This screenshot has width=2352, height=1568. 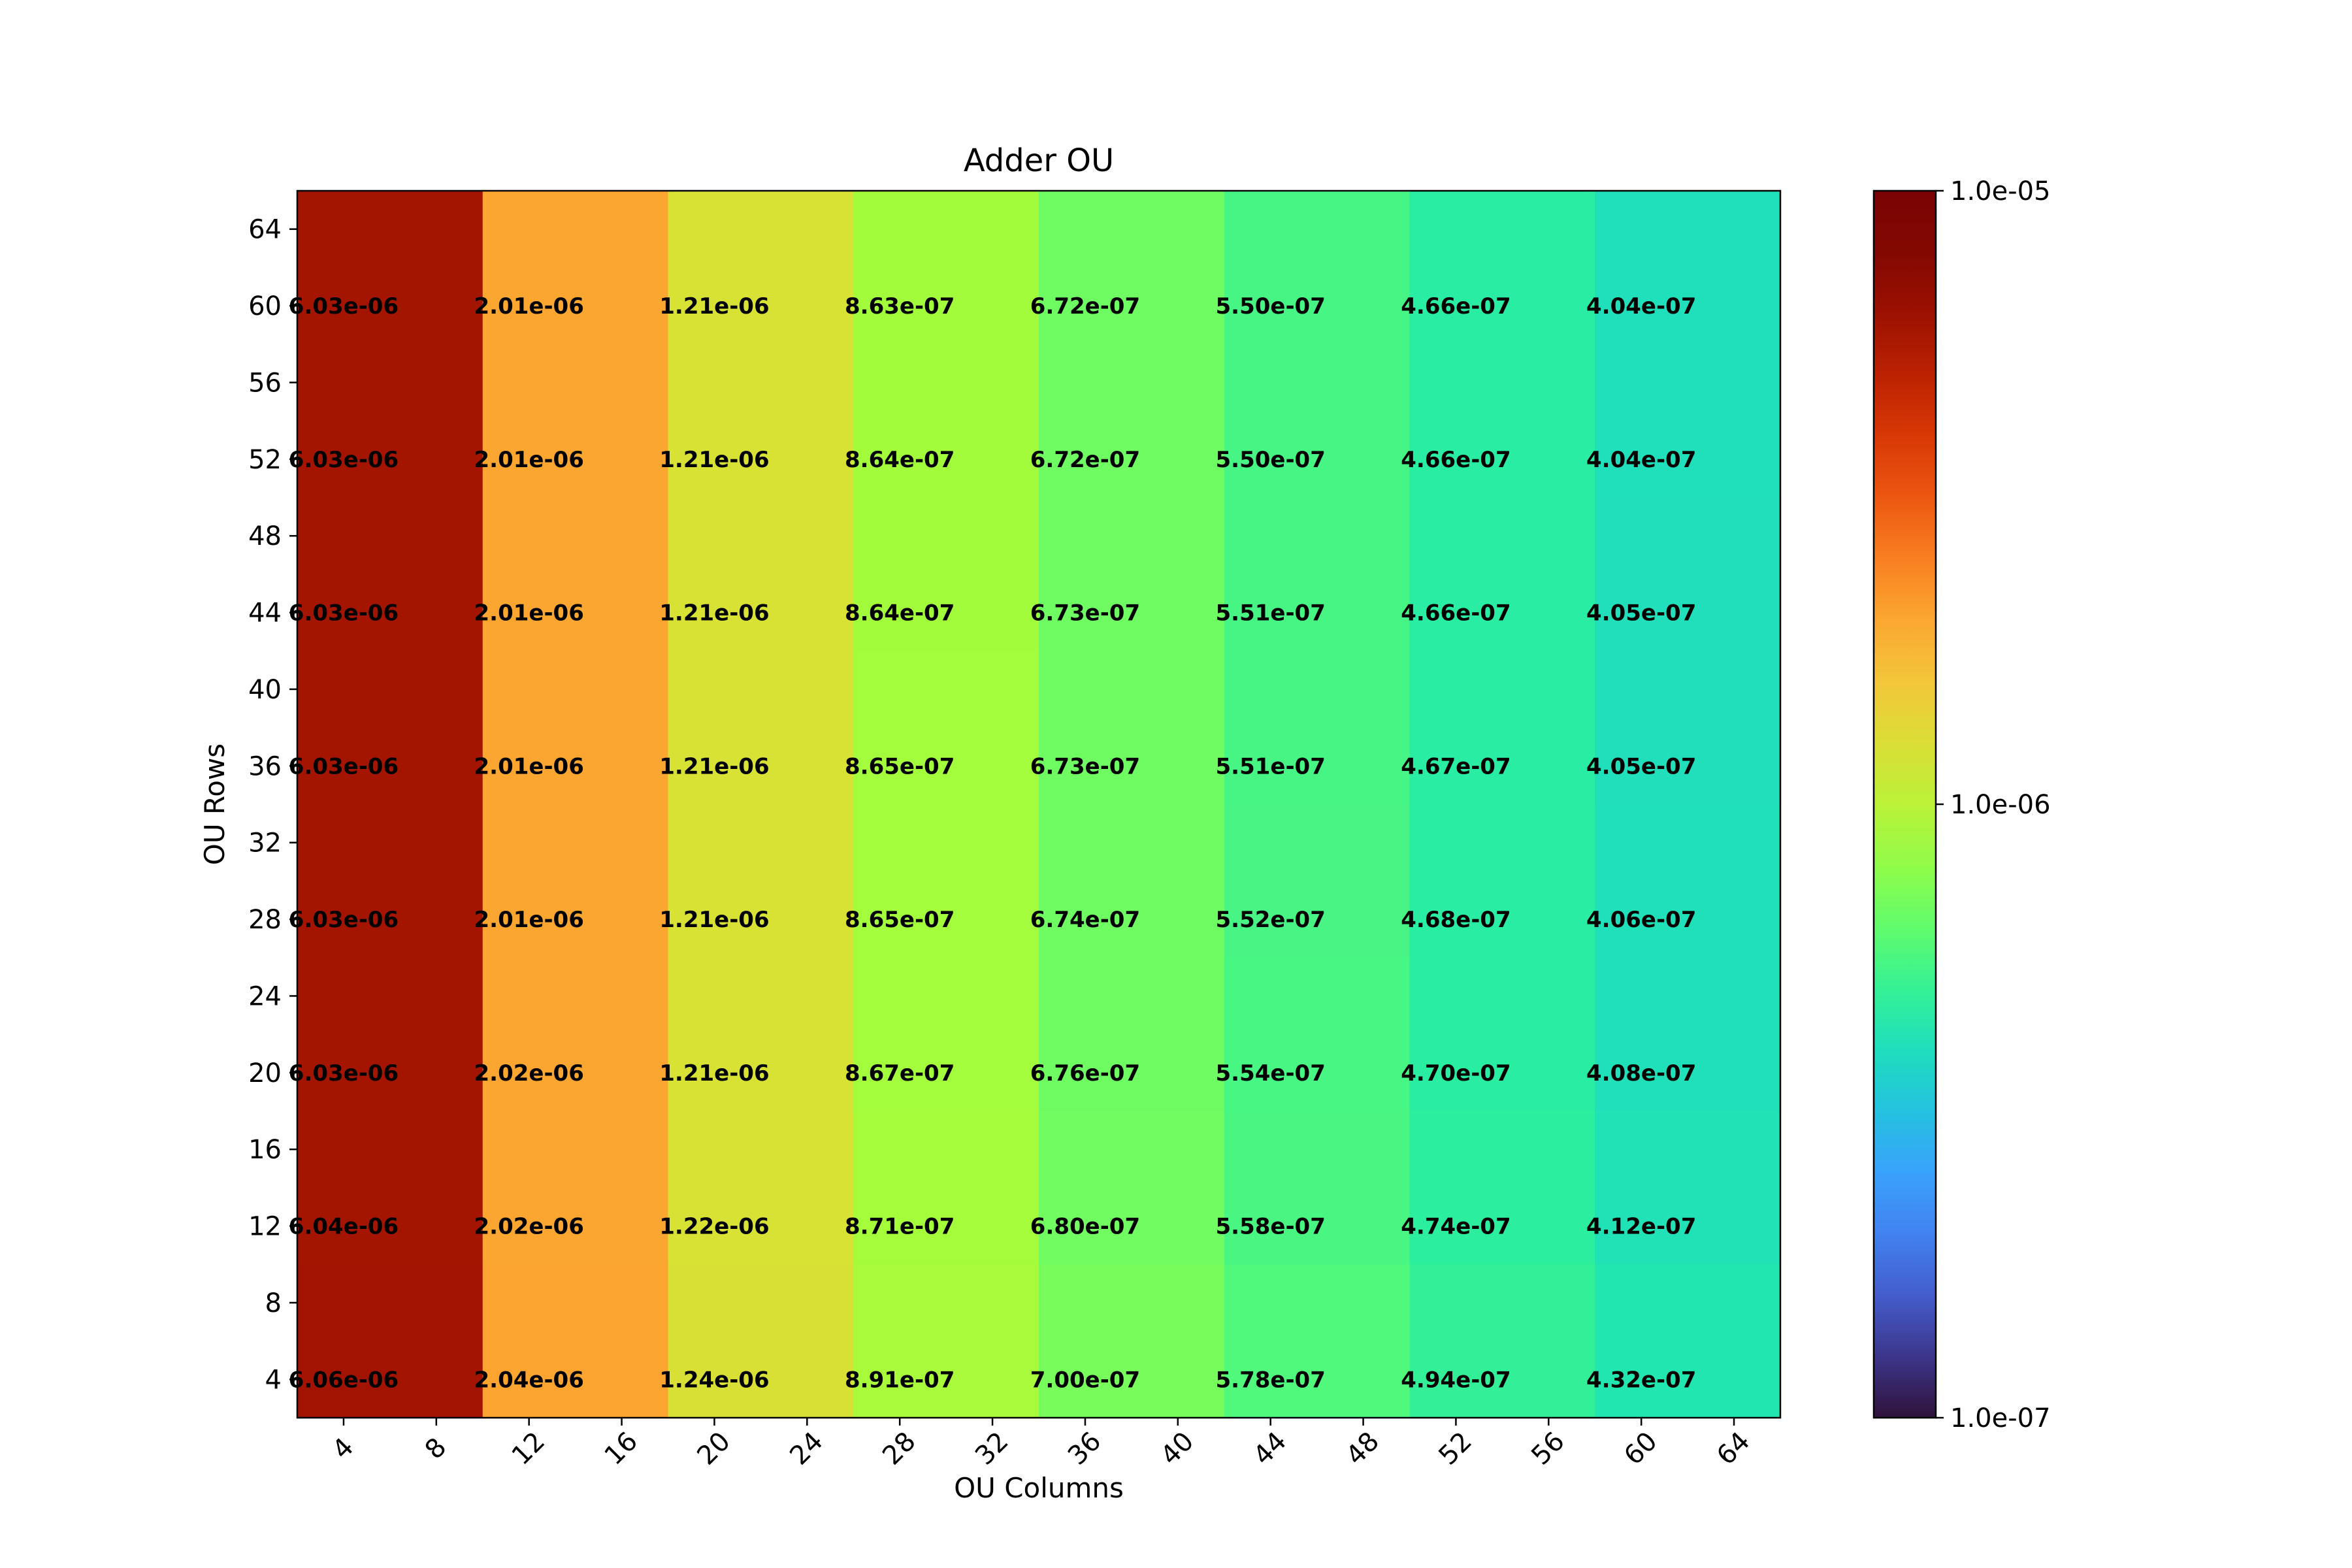 I want to click on cell-value-label: 1.24e-06, so click(x=714, y=1380).